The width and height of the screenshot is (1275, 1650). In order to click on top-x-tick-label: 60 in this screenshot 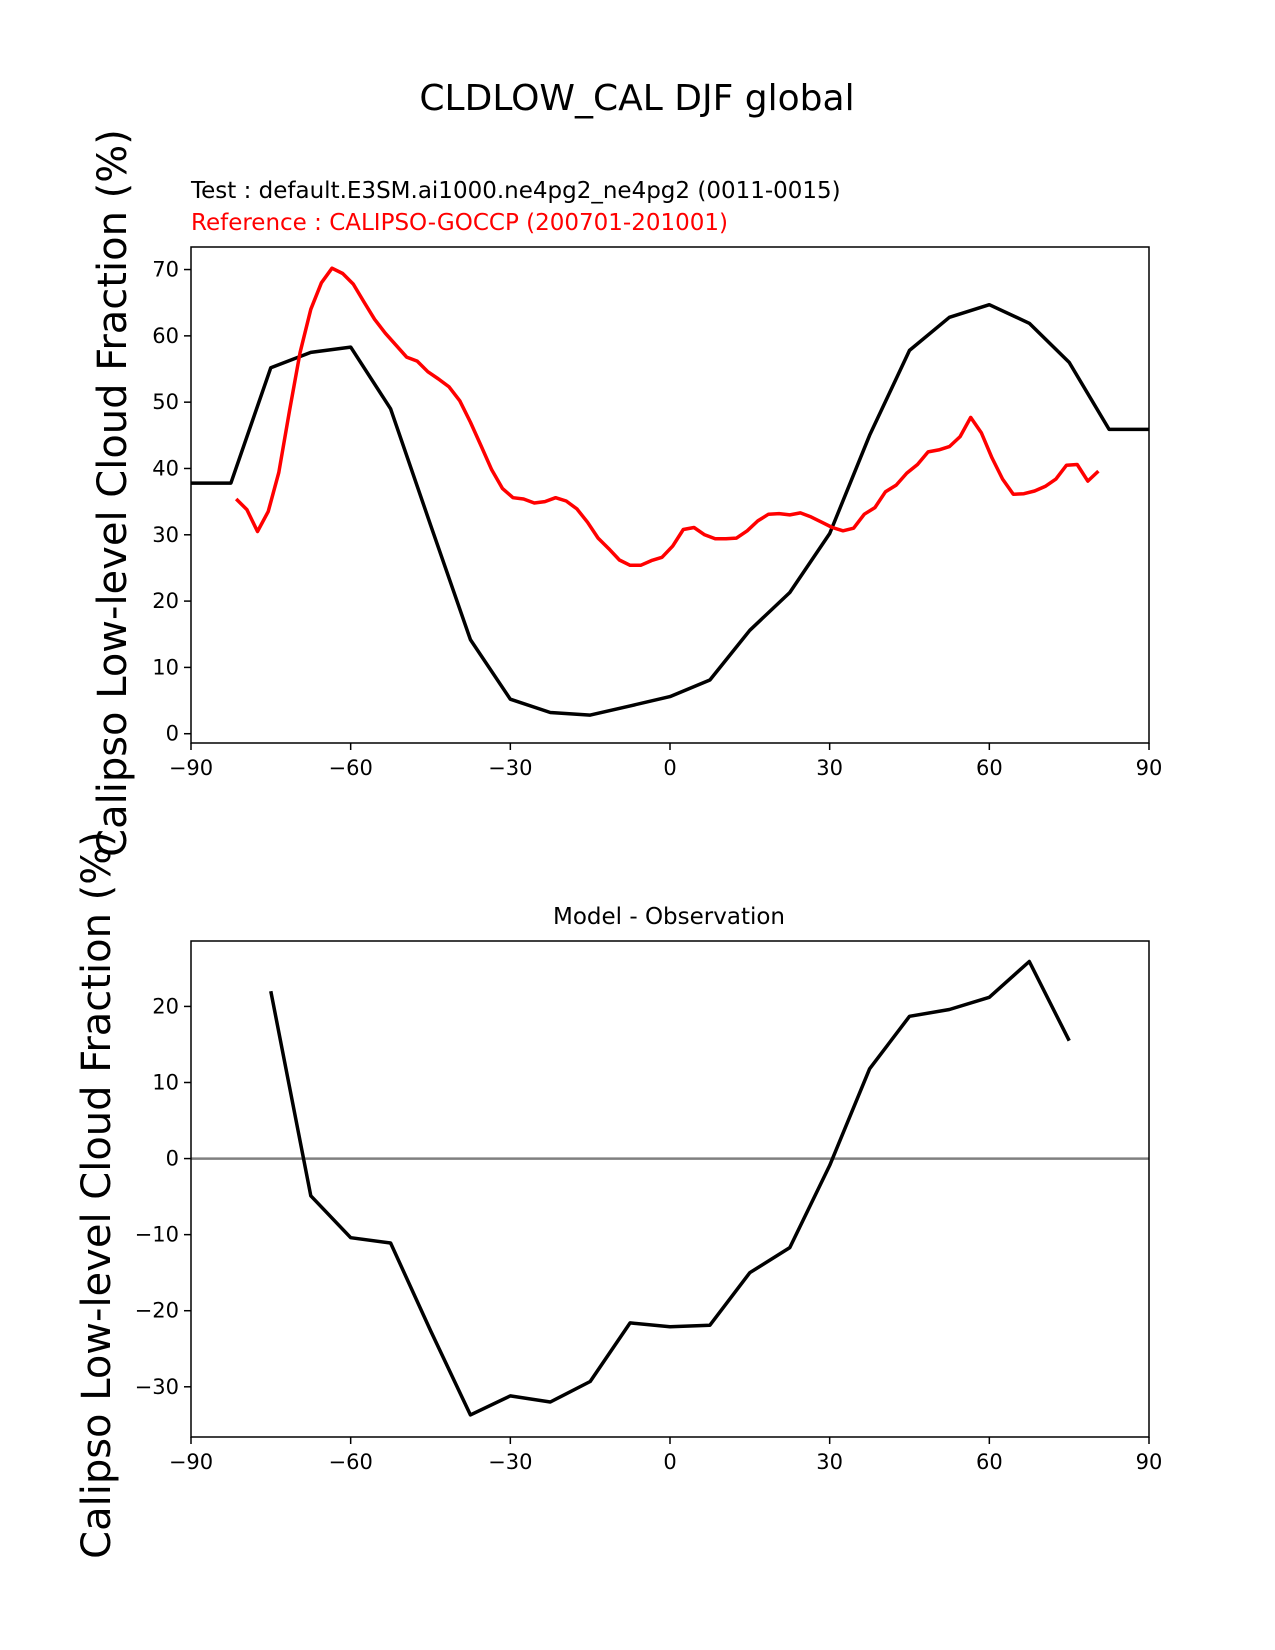, I will do `click(989, 768)`.